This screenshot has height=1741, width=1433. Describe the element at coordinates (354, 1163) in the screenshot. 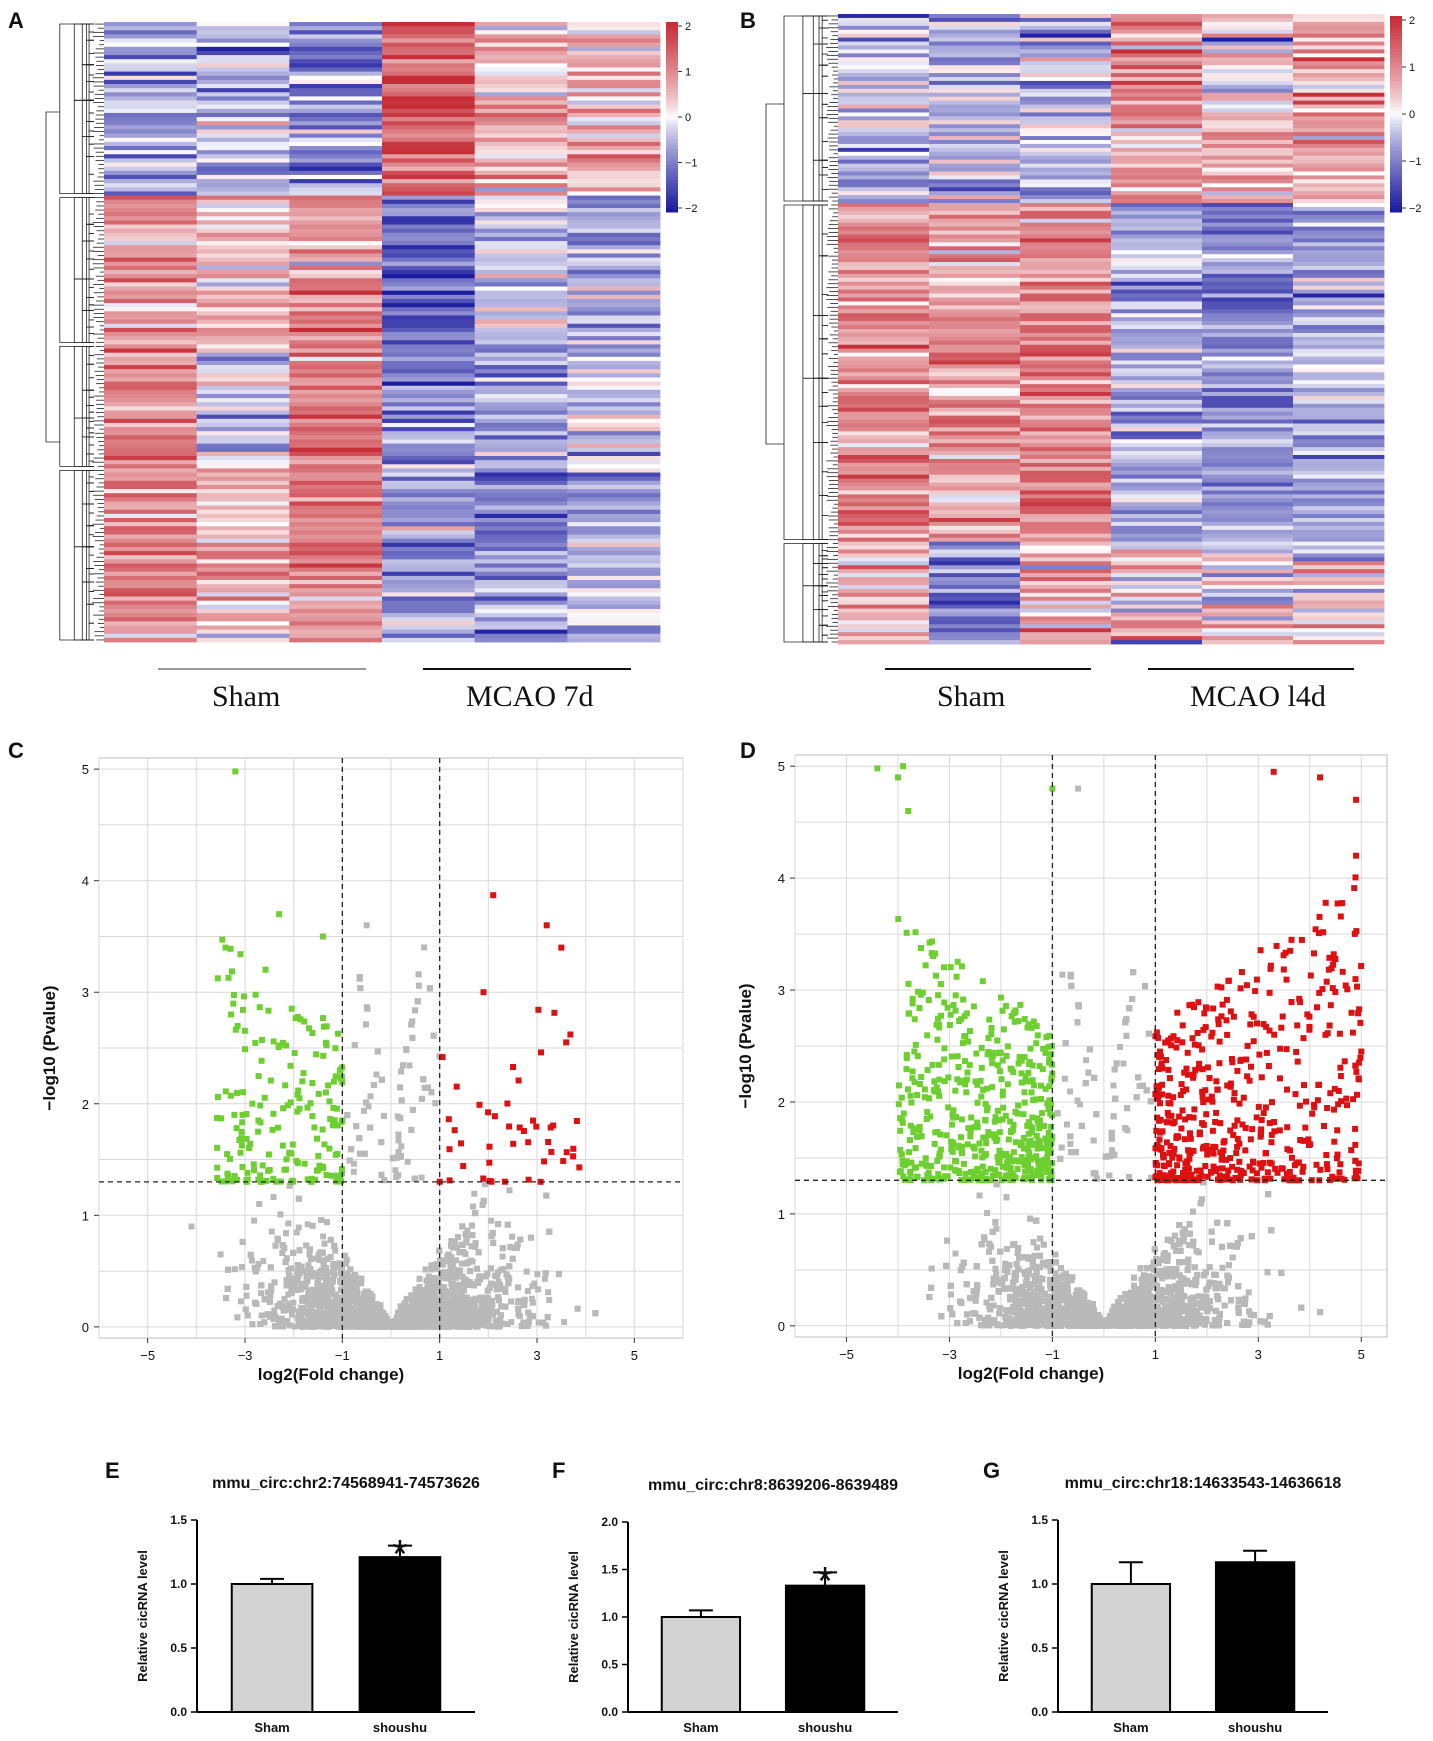

I see `point-ns` at that location.